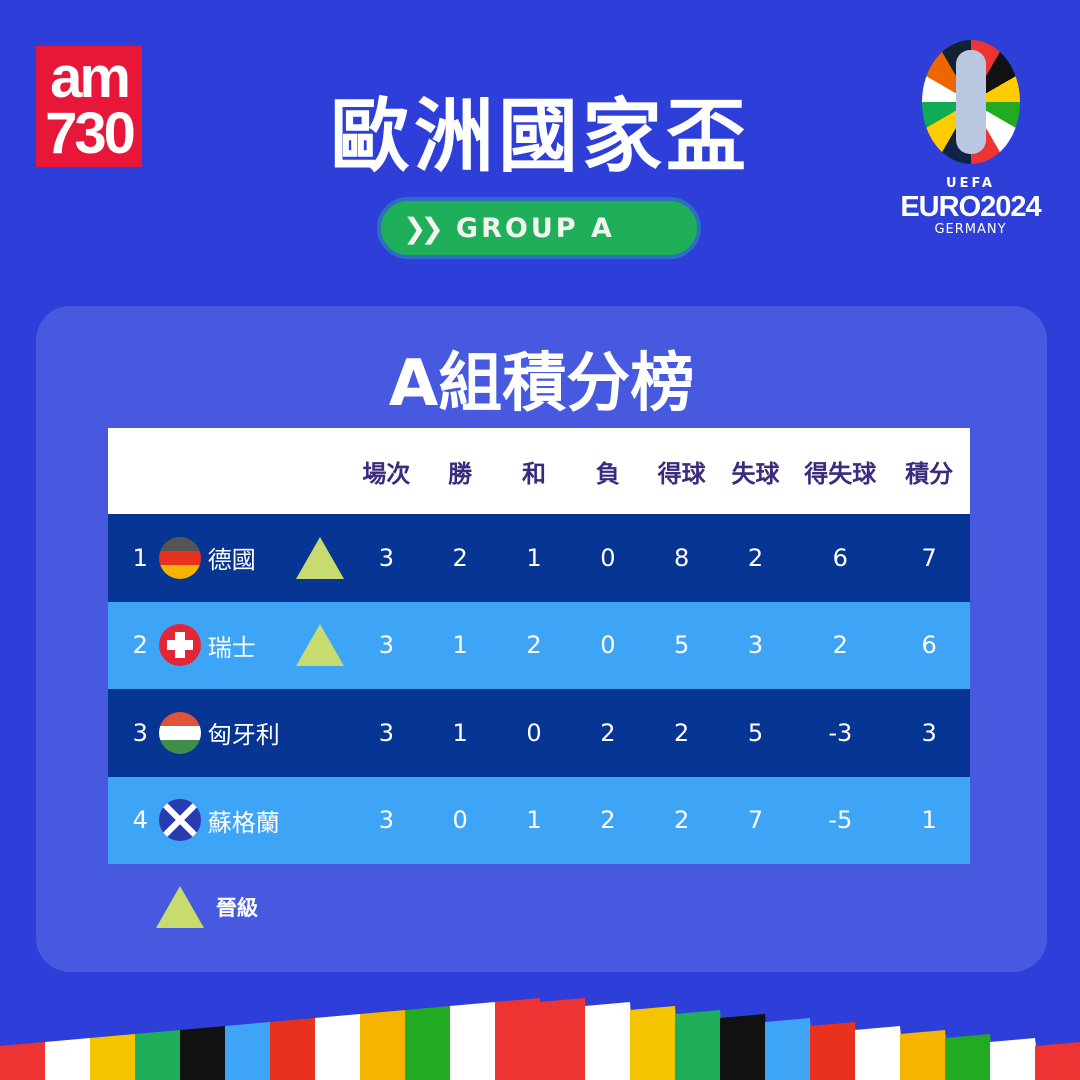 This screenshot has width=1080, height=1080. I want to click on double-chevron-icon: ❯❯, so click(423, 228).